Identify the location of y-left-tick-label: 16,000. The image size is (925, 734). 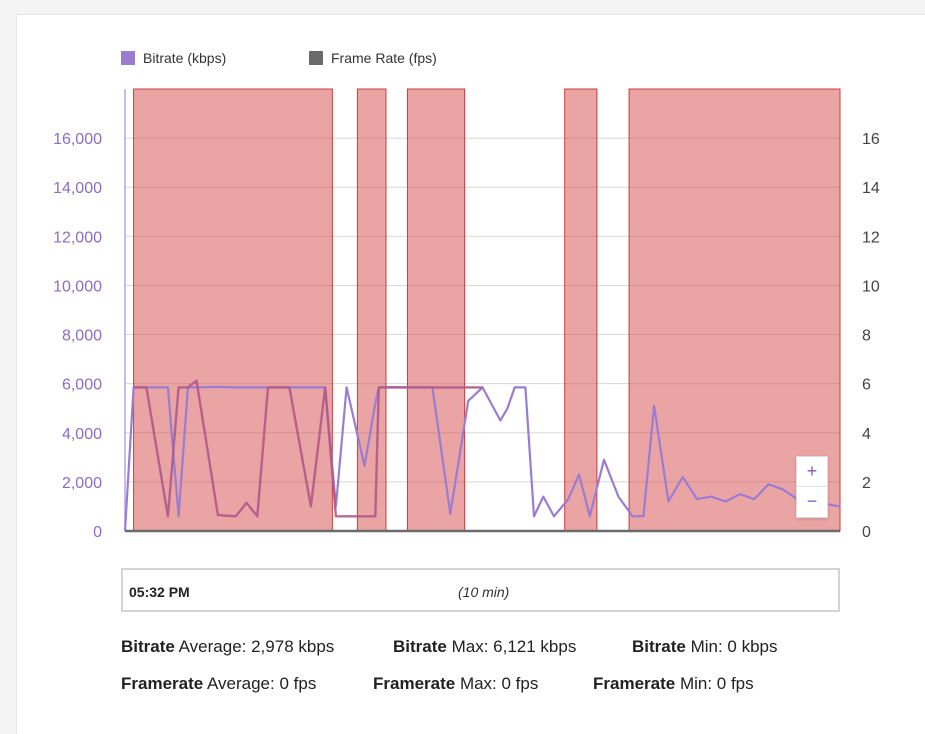
(77, 139).